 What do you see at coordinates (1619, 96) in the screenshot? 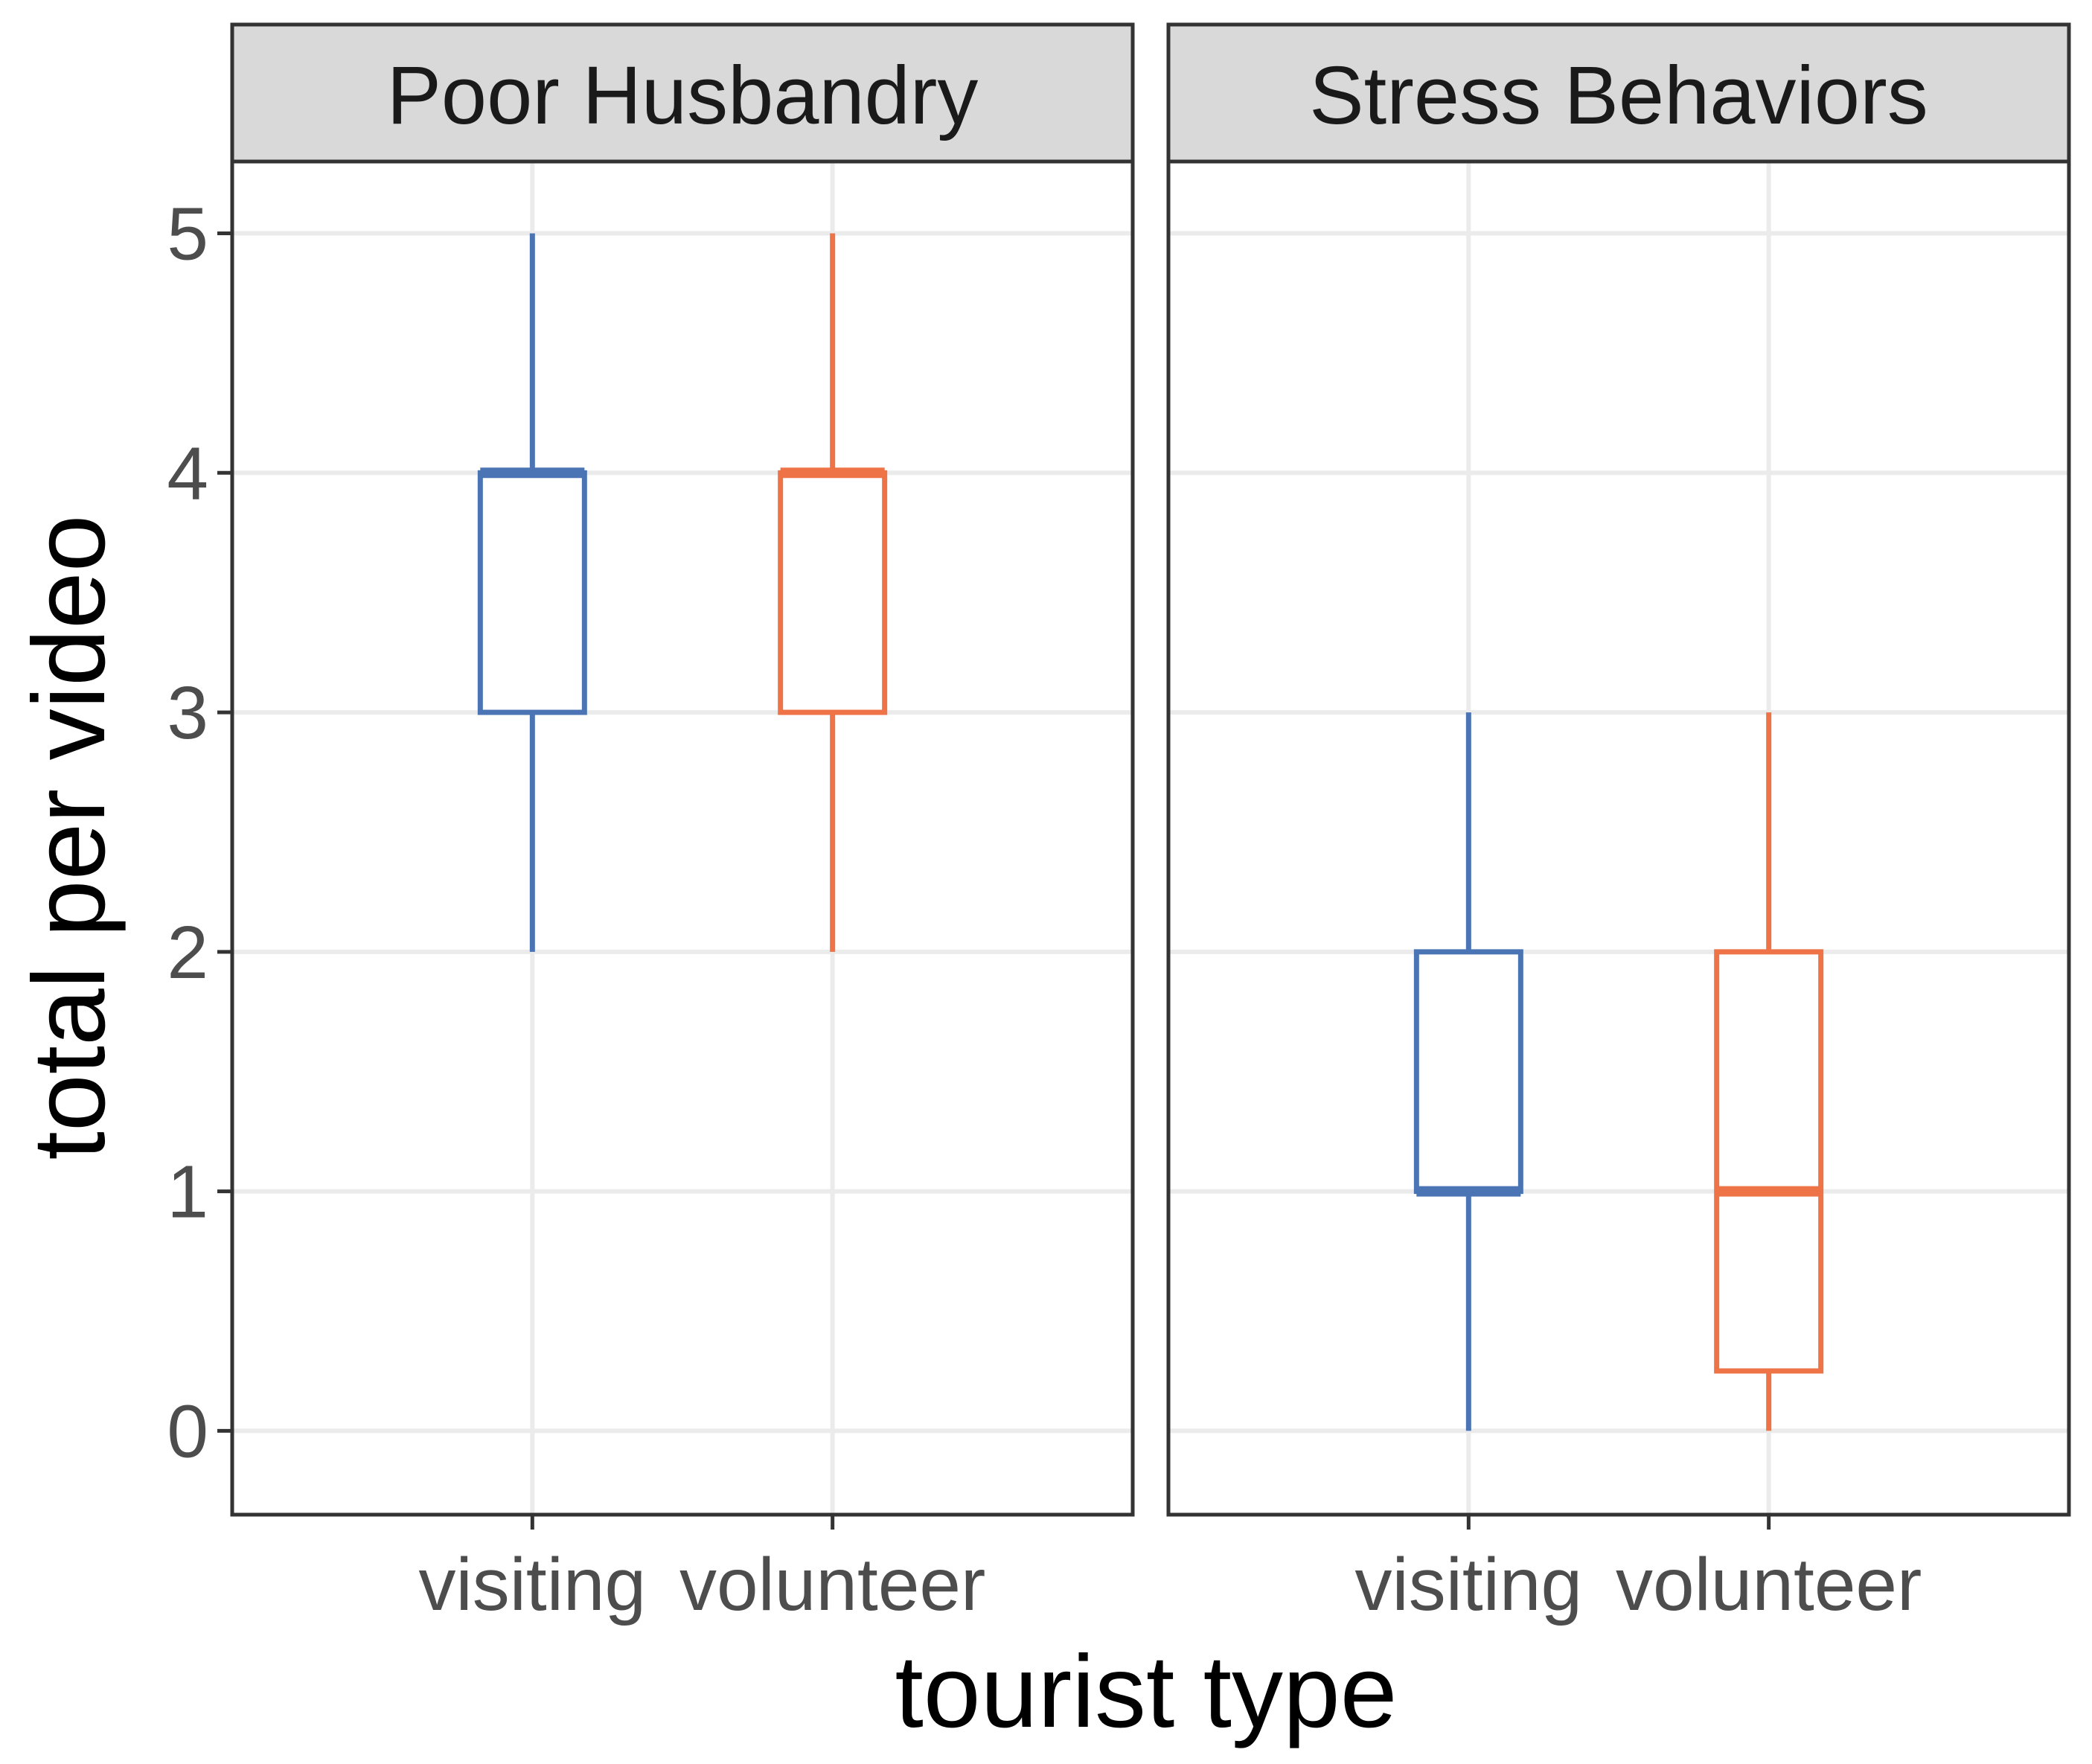
I see `facet-title: Stress Behaviors` at bounding box center [1619, 96].